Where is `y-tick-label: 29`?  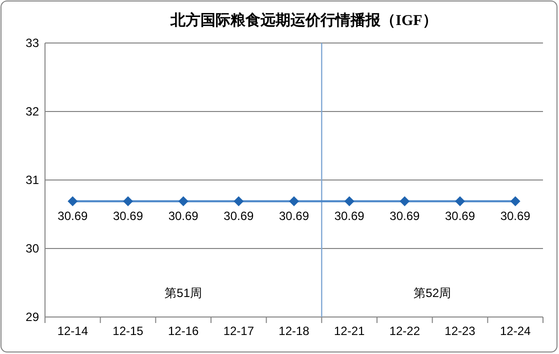 y-tick-label: 29 is located at coordinates (33, 317).